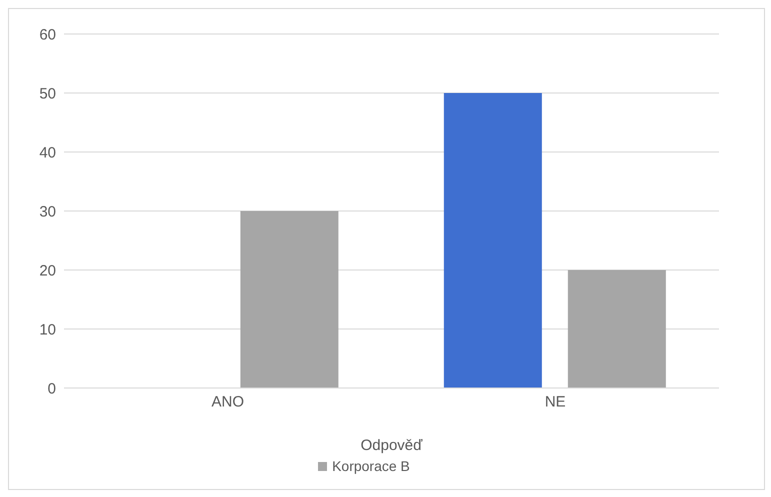 The height and width of the screenshot is (497, 771). What do you see at coordinates (47, 329) in the screenshot?
I see `y-tick-label: 10` at bounding box center [47, 329].